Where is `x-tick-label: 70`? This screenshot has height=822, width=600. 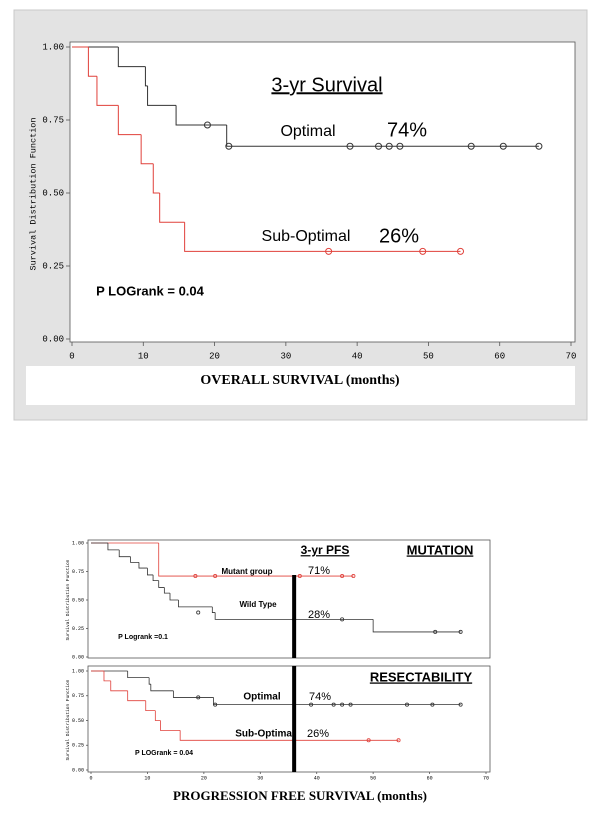
x-tick-label: 70 is located at coordinates (486, 778).